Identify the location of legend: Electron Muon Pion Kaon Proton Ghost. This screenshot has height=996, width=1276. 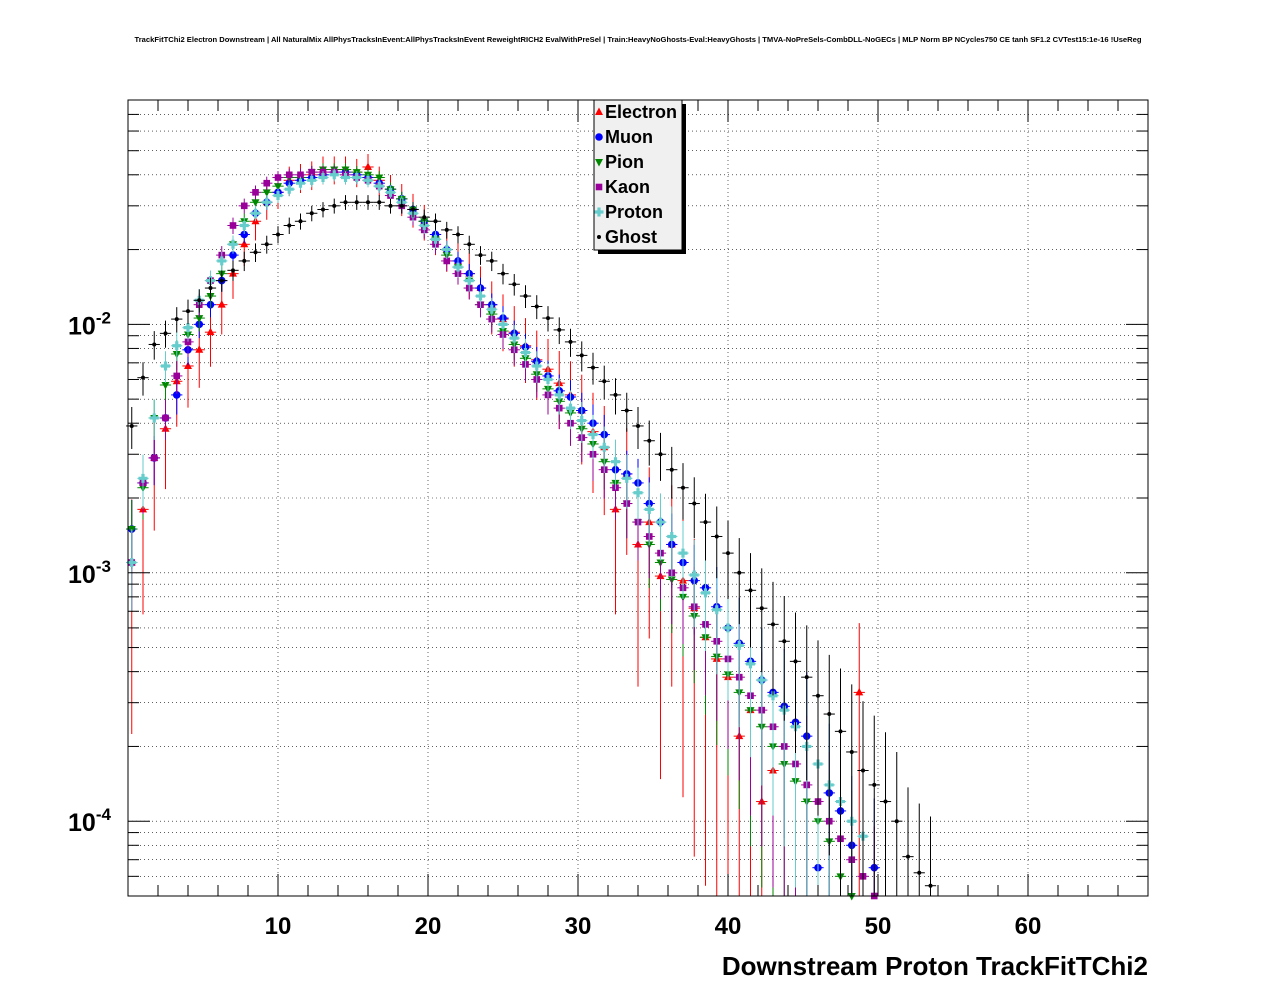
(639, 176).